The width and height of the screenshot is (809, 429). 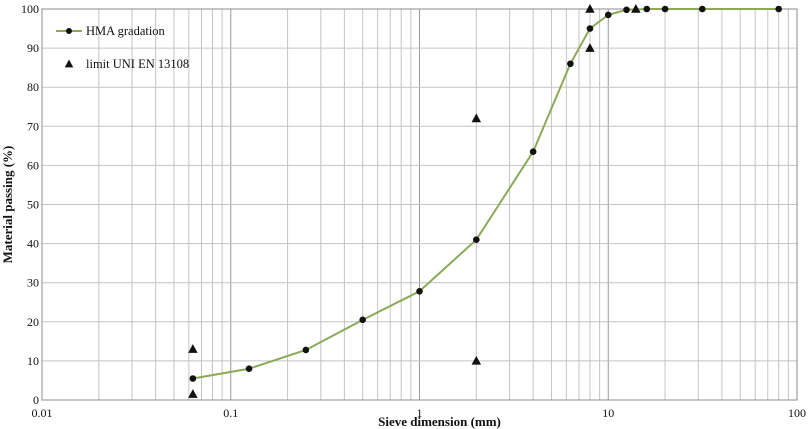 I want to click on y-axis-title: Material passing (%), so click(x=7, y=205).